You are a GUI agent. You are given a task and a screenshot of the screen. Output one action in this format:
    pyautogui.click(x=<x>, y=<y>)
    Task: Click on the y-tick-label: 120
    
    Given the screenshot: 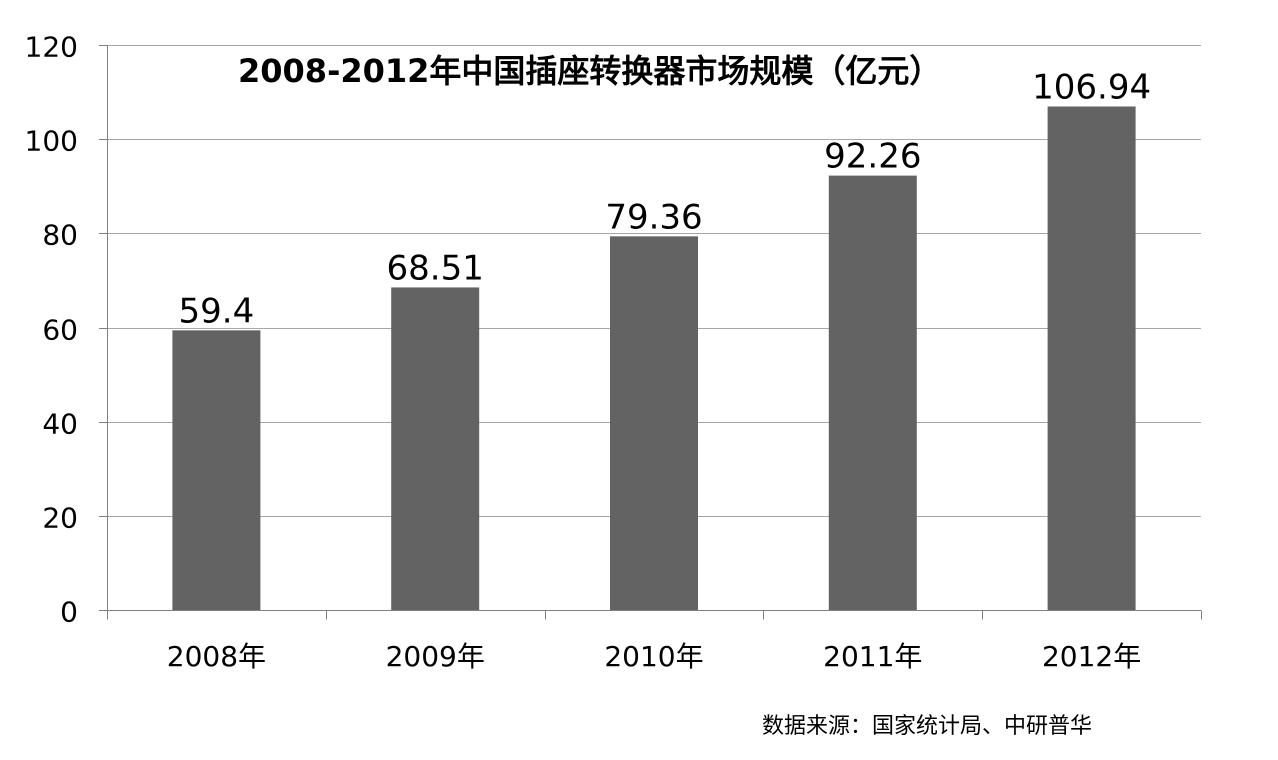 What is the action you would take?
    pyautogui.click(x=51, y=47)
    